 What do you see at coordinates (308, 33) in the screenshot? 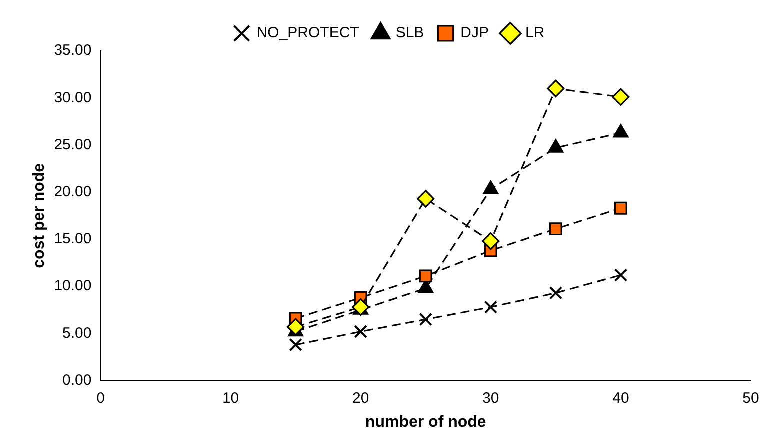
I see `legend-label: NO_PROTECT` at bounding box center [308, 33].